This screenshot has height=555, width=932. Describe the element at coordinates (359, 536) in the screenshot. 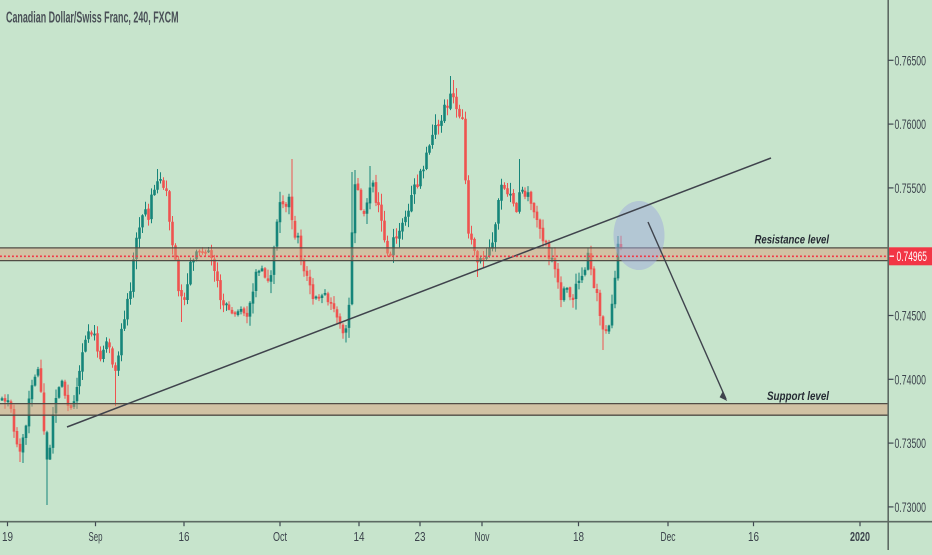

I see `svg-text: 14` at that location.